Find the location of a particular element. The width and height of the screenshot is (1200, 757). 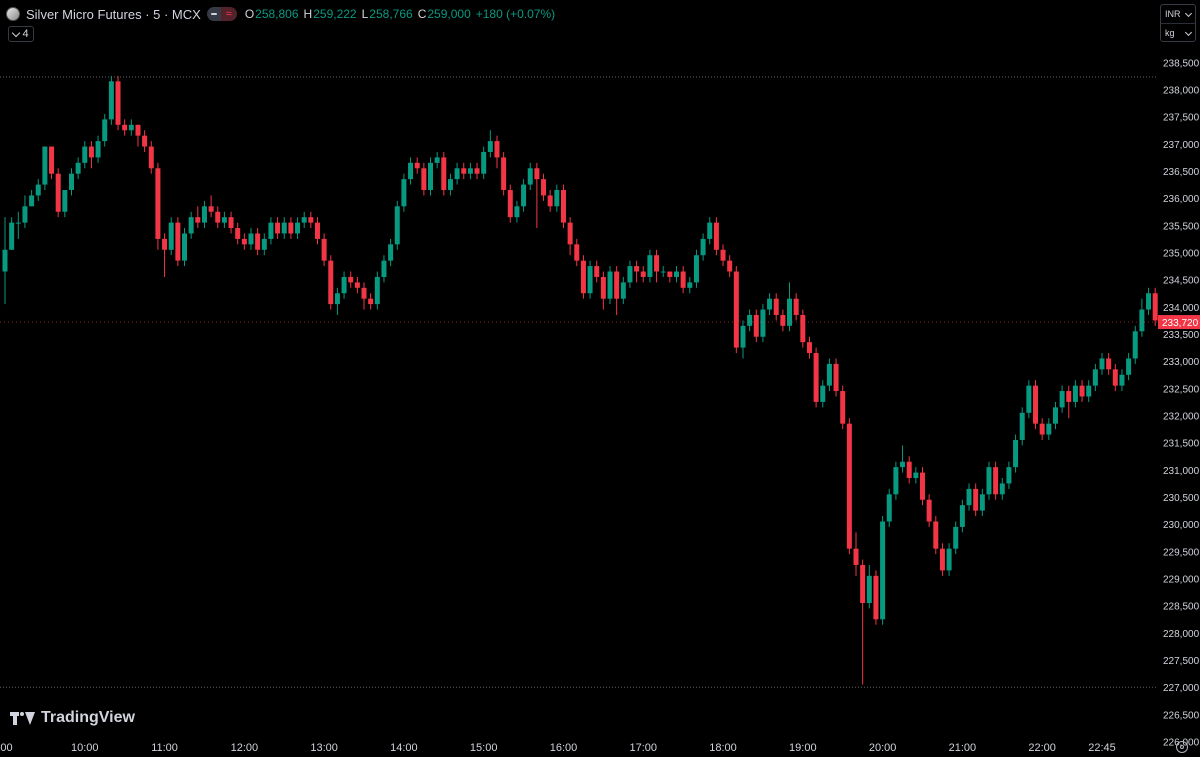

indicator-count: 4 is located at coordinates (25, 34).